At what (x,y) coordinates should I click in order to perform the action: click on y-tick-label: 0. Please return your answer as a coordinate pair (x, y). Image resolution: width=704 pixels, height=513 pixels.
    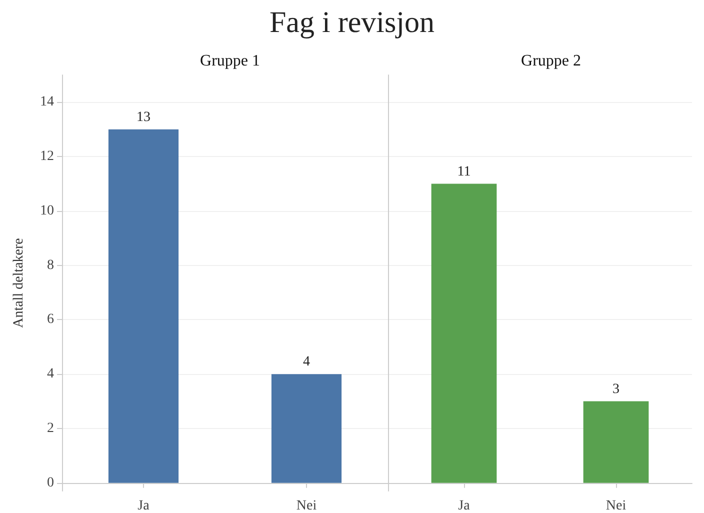
    Looking at the image, I should click on (50, 482).